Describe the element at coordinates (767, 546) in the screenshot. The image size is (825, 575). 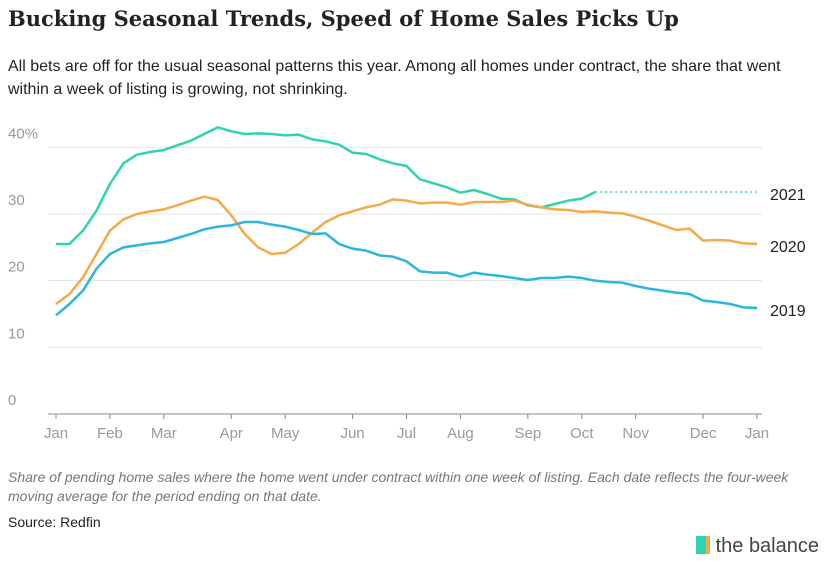
I see `brand-name: the balance` at that location.